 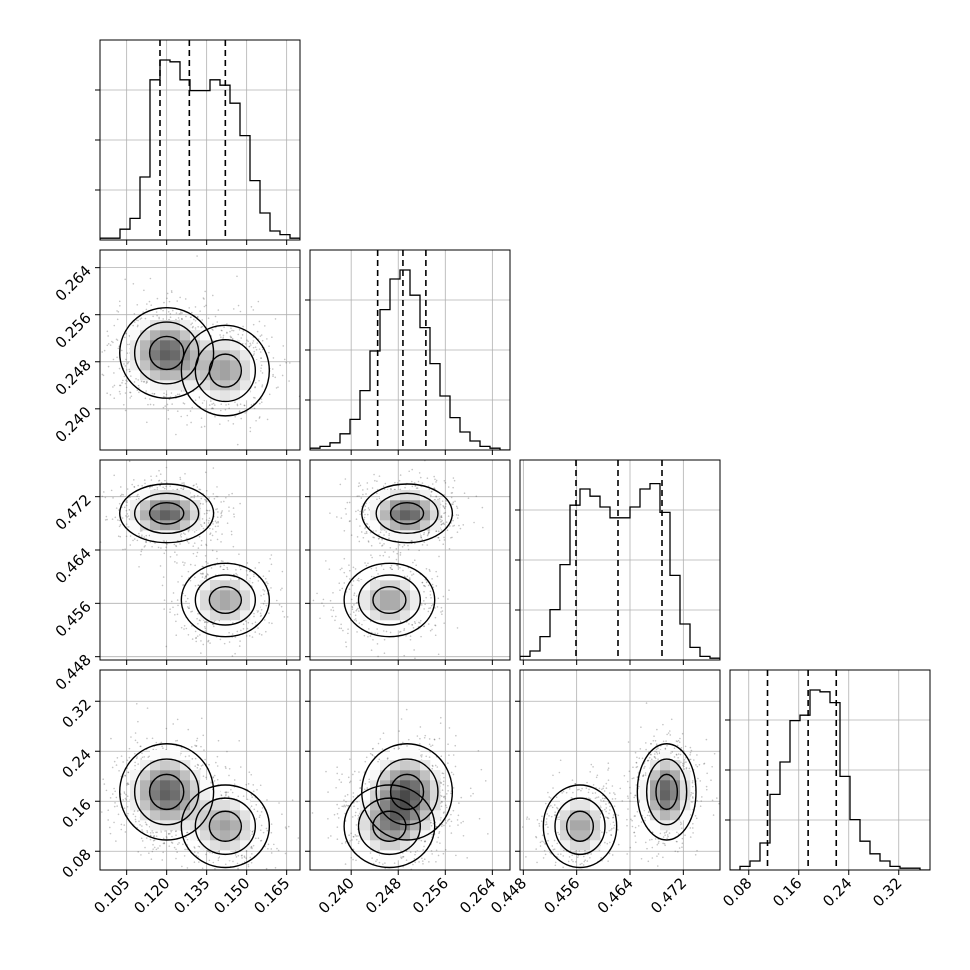 What do you see at coordinates (73, 672) in the screenshot?
I see `y-tick-label: 0.448` at bounding box center [73, 672].